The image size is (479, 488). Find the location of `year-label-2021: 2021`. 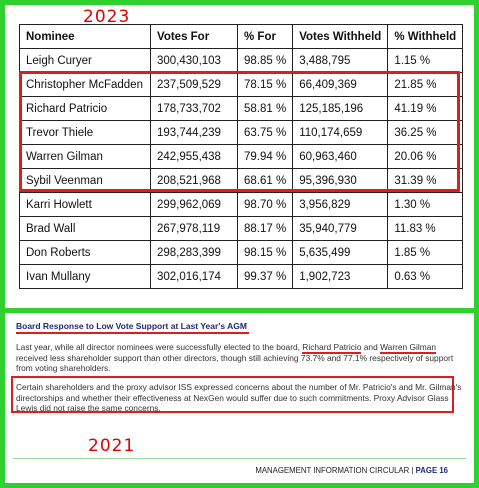

year-label-2021: 2021 is located at coordinates (112, 446).